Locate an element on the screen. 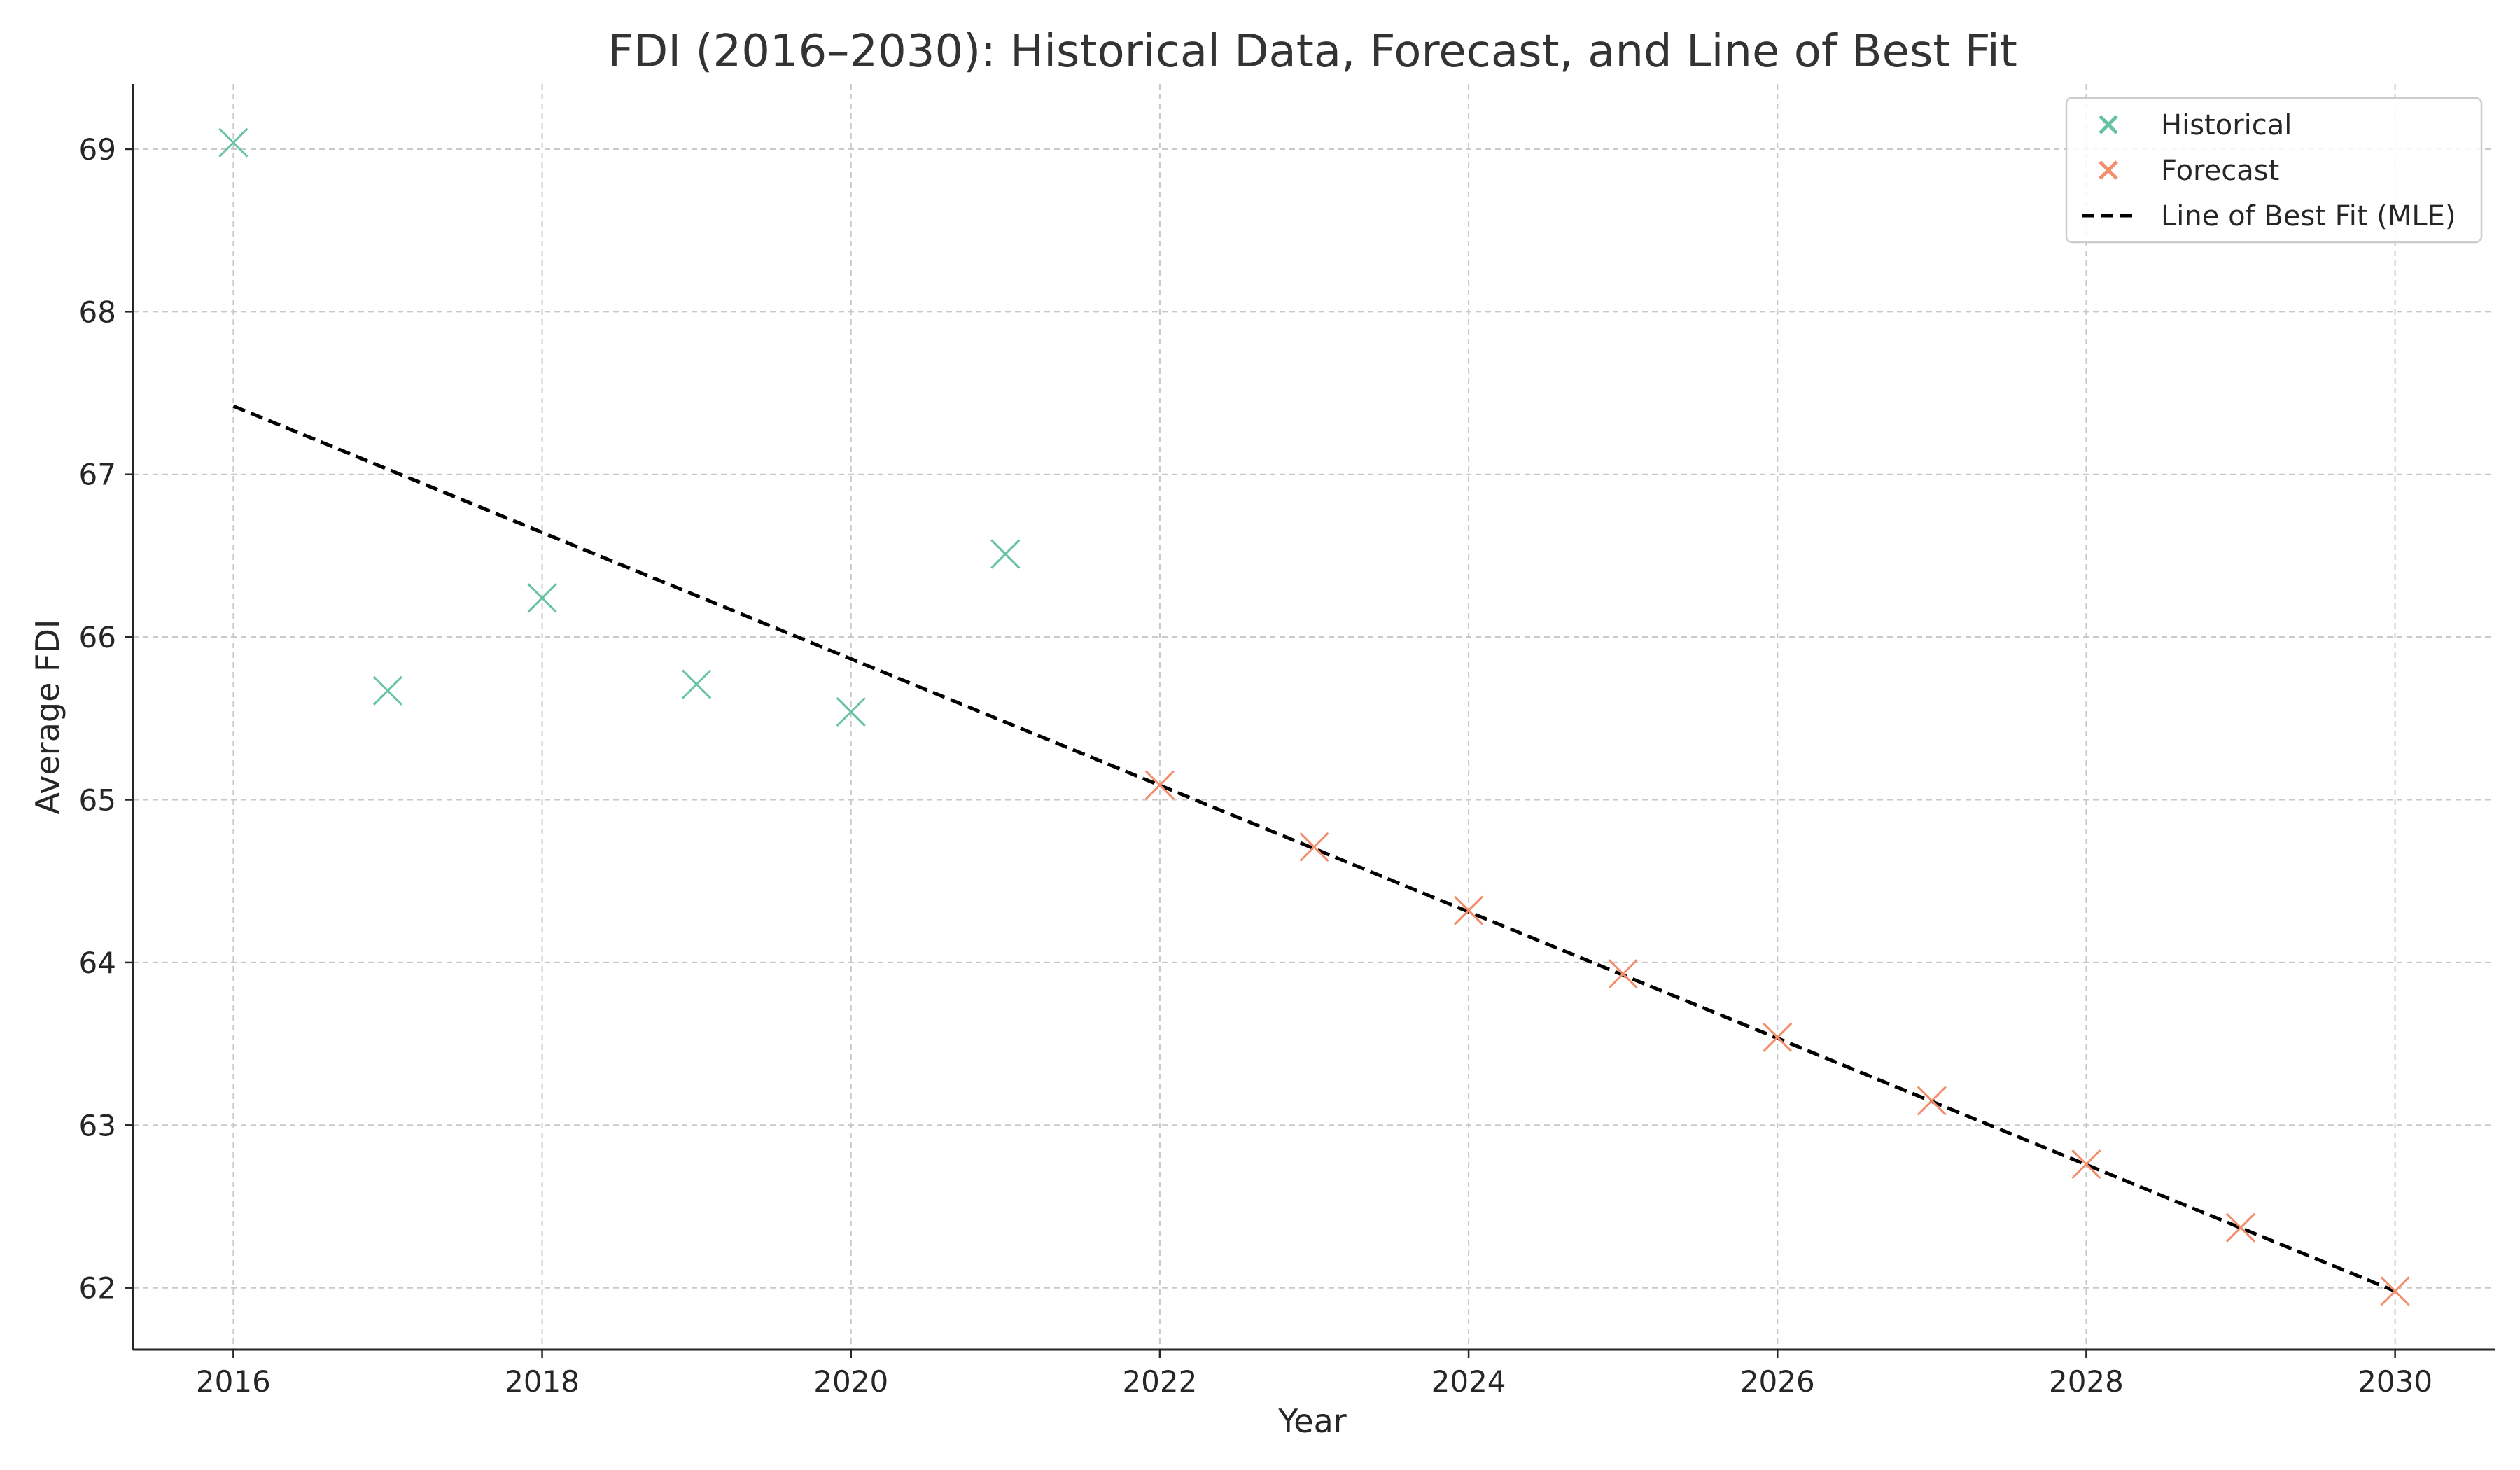  y-tick-label: 65 is located at coordinates (97, 800).